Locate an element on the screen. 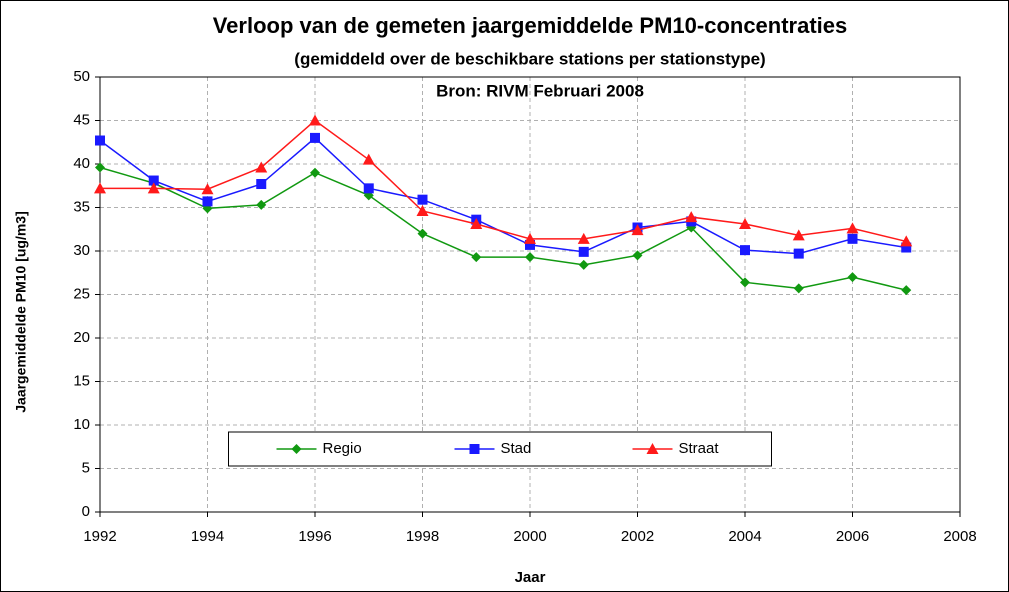 This screenshot has width=1009, height=592. legend-label: Straat is located at coordinates (699, 448).